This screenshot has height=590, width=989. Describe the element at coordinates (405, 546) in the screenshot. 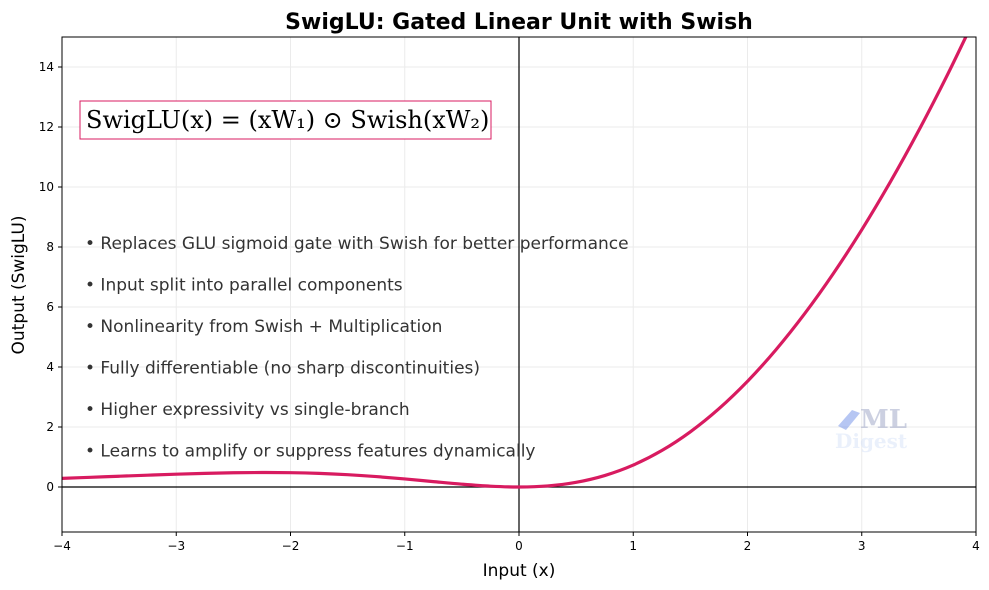

I see `x-tick-label: −1` at that location.